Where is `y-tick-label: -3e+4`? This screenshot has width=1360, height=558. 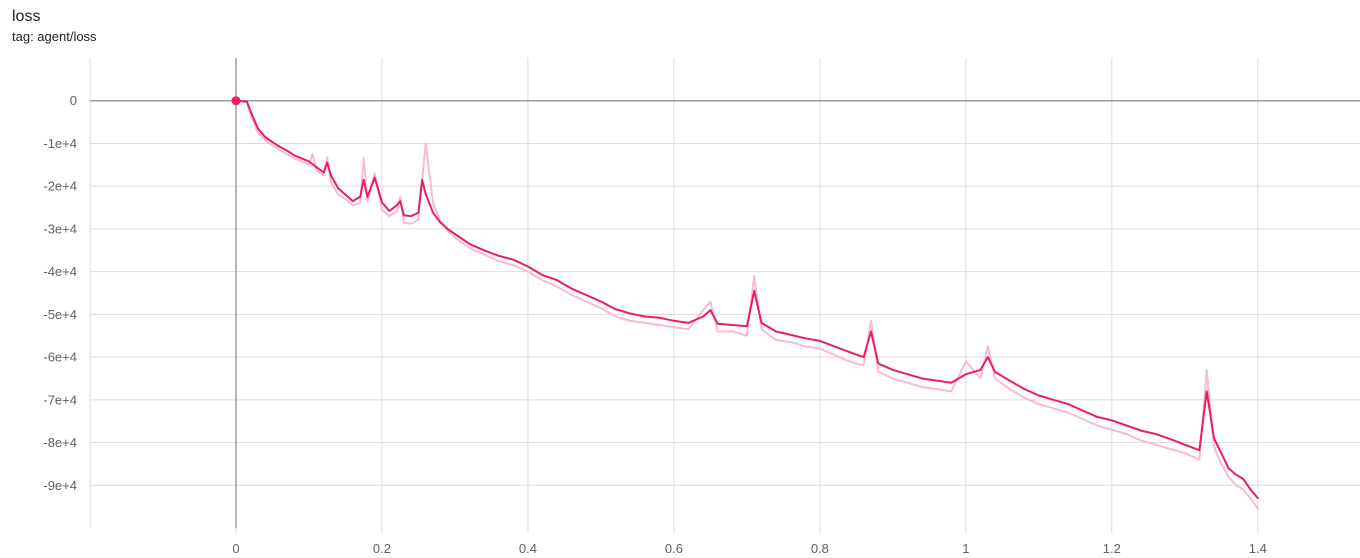 y-tick-label: -3e+4 is located at coordinates (60, 228).